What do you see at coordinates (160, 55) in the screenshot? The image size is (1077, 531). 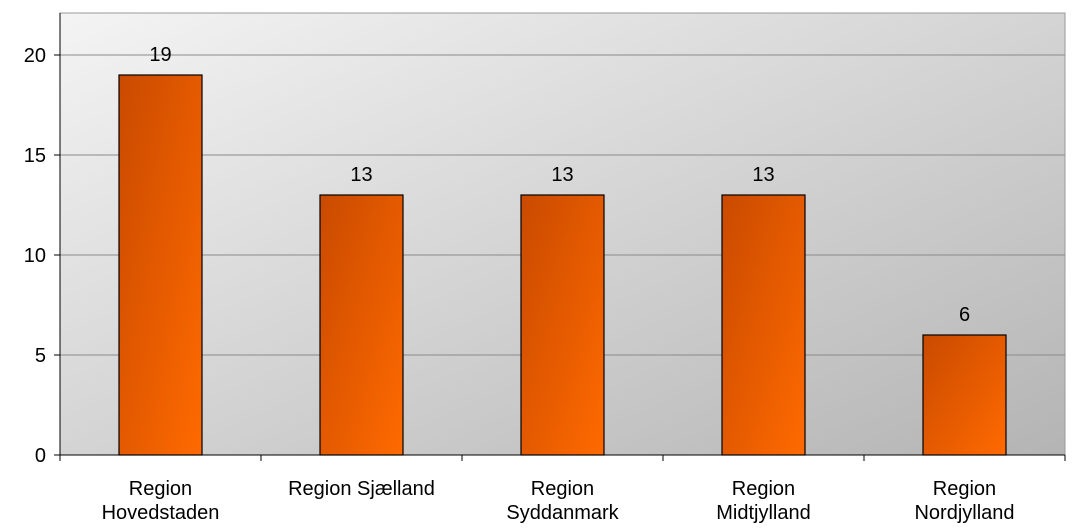 I see `data-label: 19` at bounding box center [160, 55].